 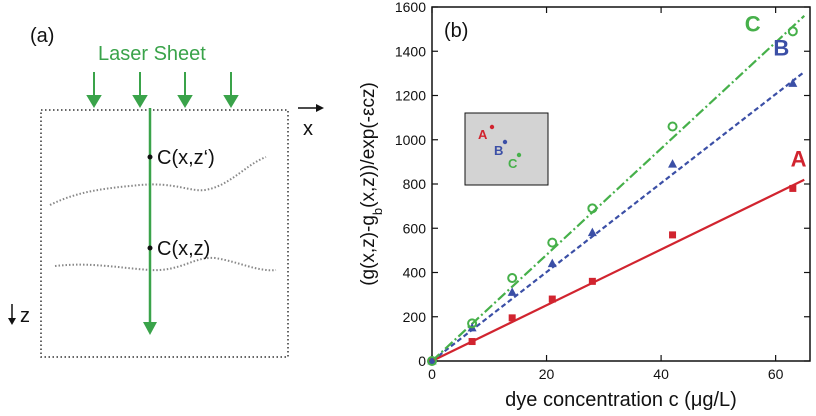 What do you see at coordinates (547, 374) in the screenshot?
I see `x-tick-label: 20` at bounding box center [547, 374].